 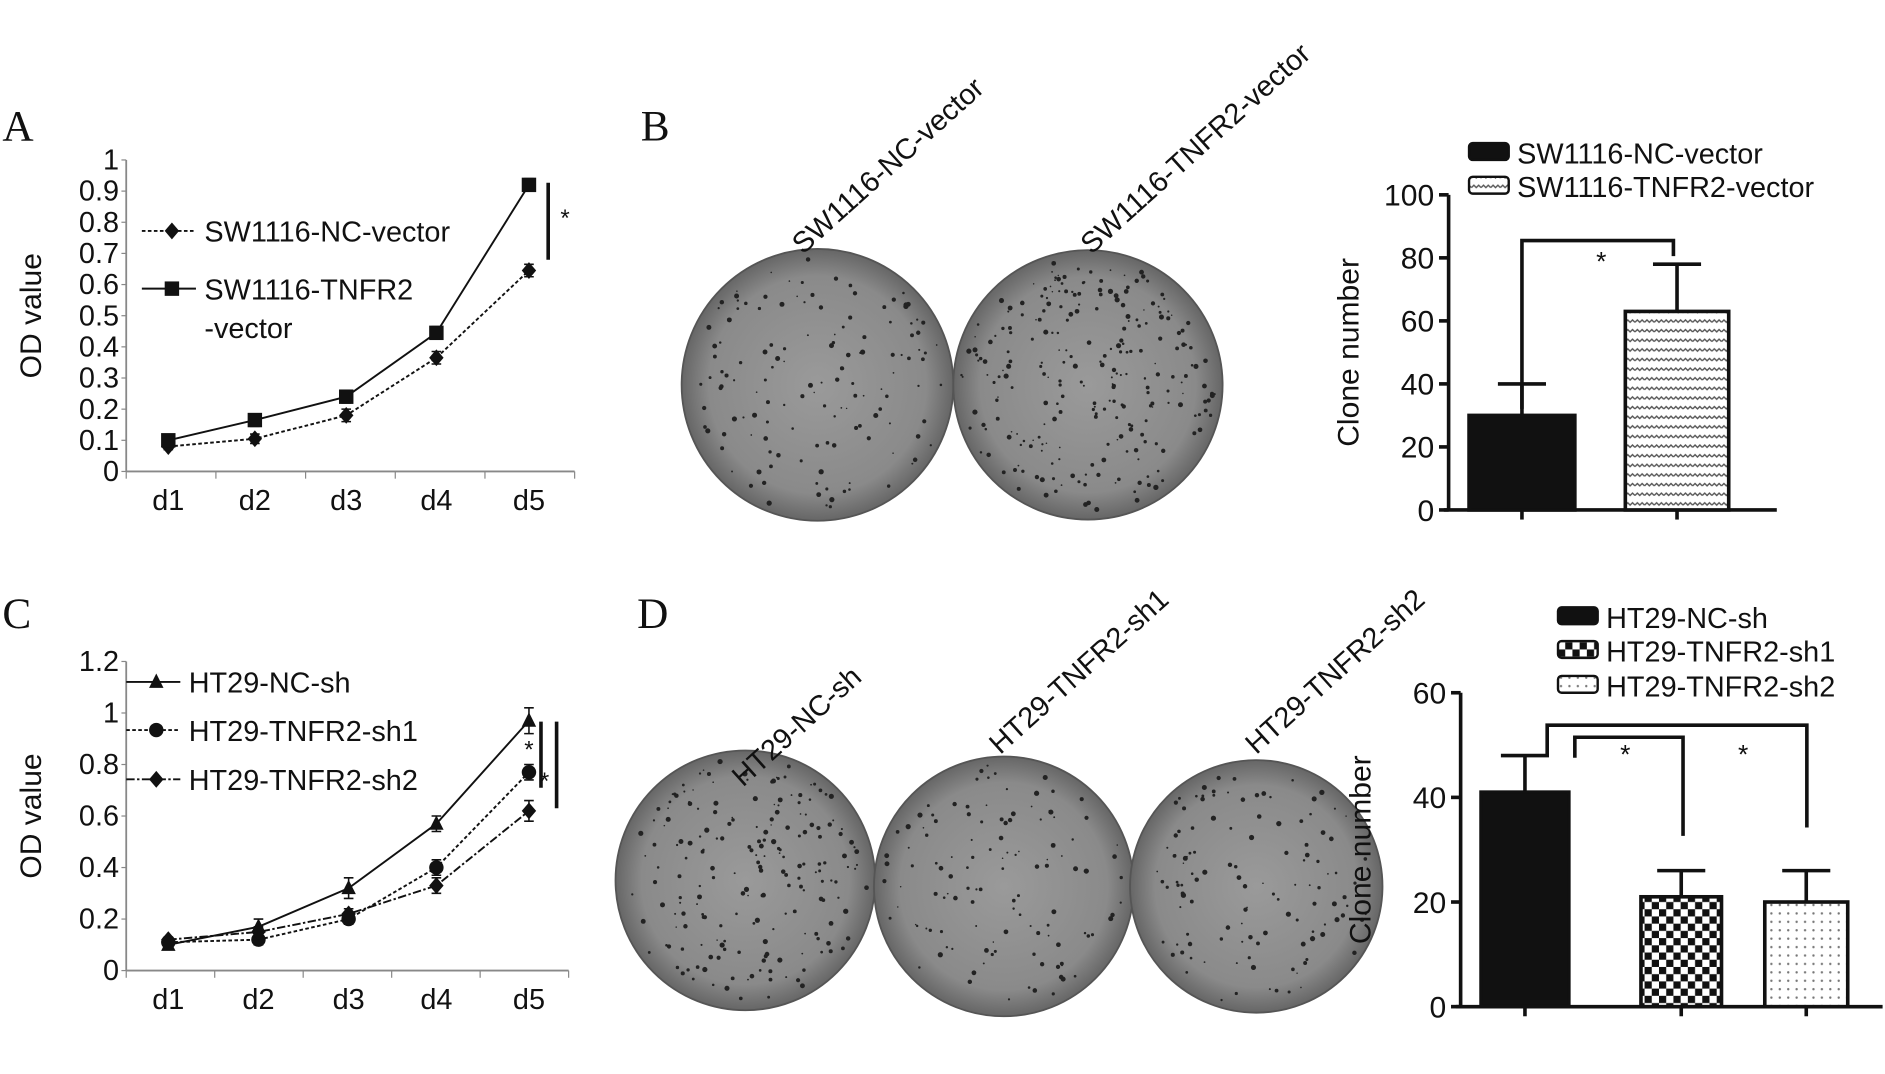 What do you see at coordinates (1625, 755) in the screenshot?
I see `significance-star: *` at bounding box center [1625, 755].